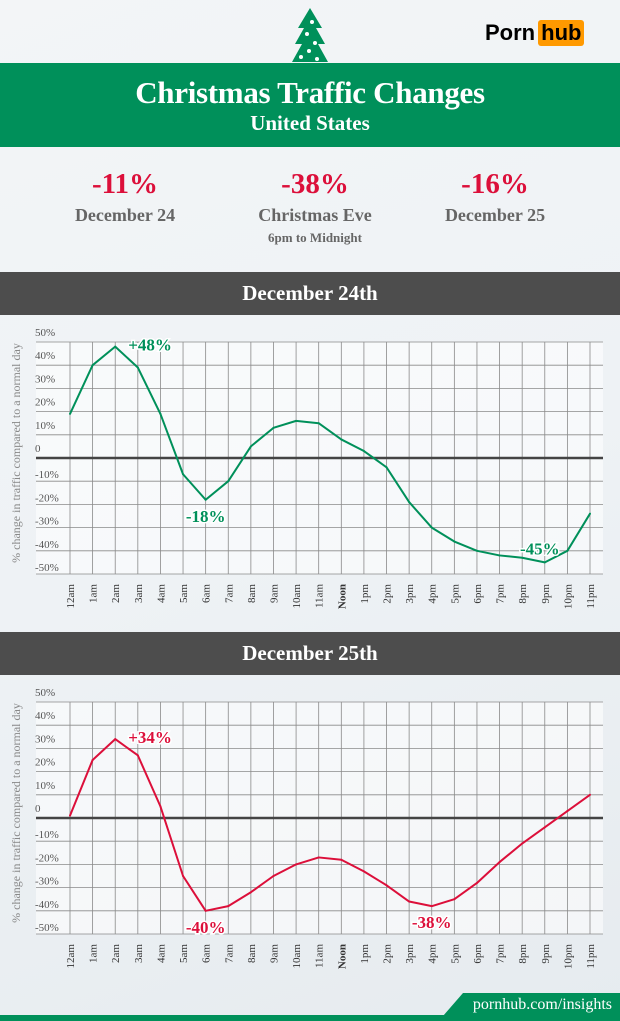  I want to click on x-tick-label: 8pm, so click(523, 954).